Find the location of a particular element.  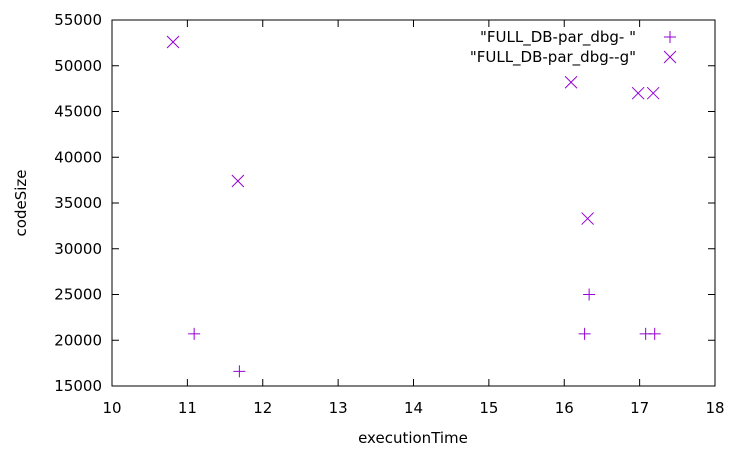

legend: "FULL_DB-par_dbg- ""FULL_DB-par_dbg--g" is located at coordinates (573, 47).